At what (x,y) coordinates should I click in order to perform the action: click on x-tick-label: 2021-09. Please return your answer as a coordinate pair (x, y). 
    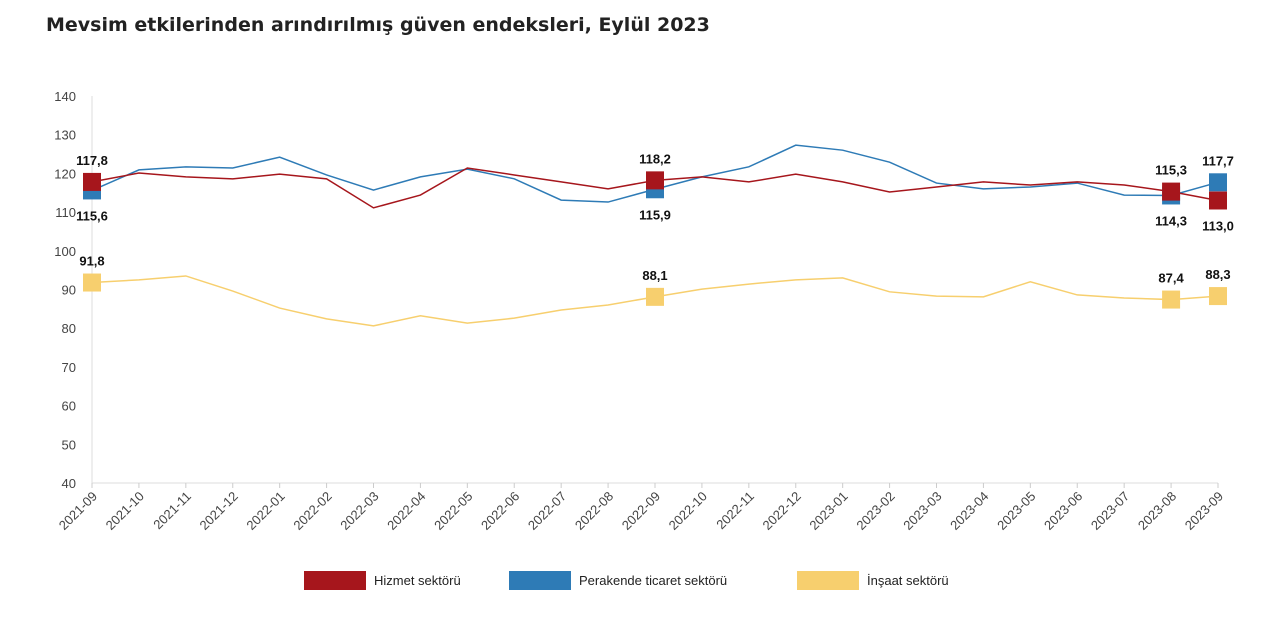
    Looking at the image, I should click on (78, 511).